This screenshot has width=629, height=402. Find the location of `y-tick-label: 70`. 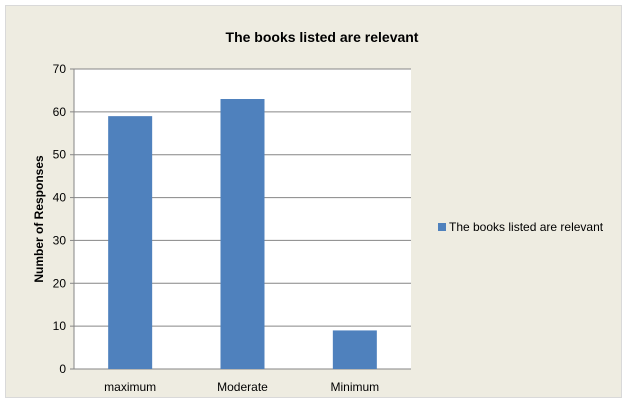

y-tick-label: 70 is located at coordinates (60, 69).